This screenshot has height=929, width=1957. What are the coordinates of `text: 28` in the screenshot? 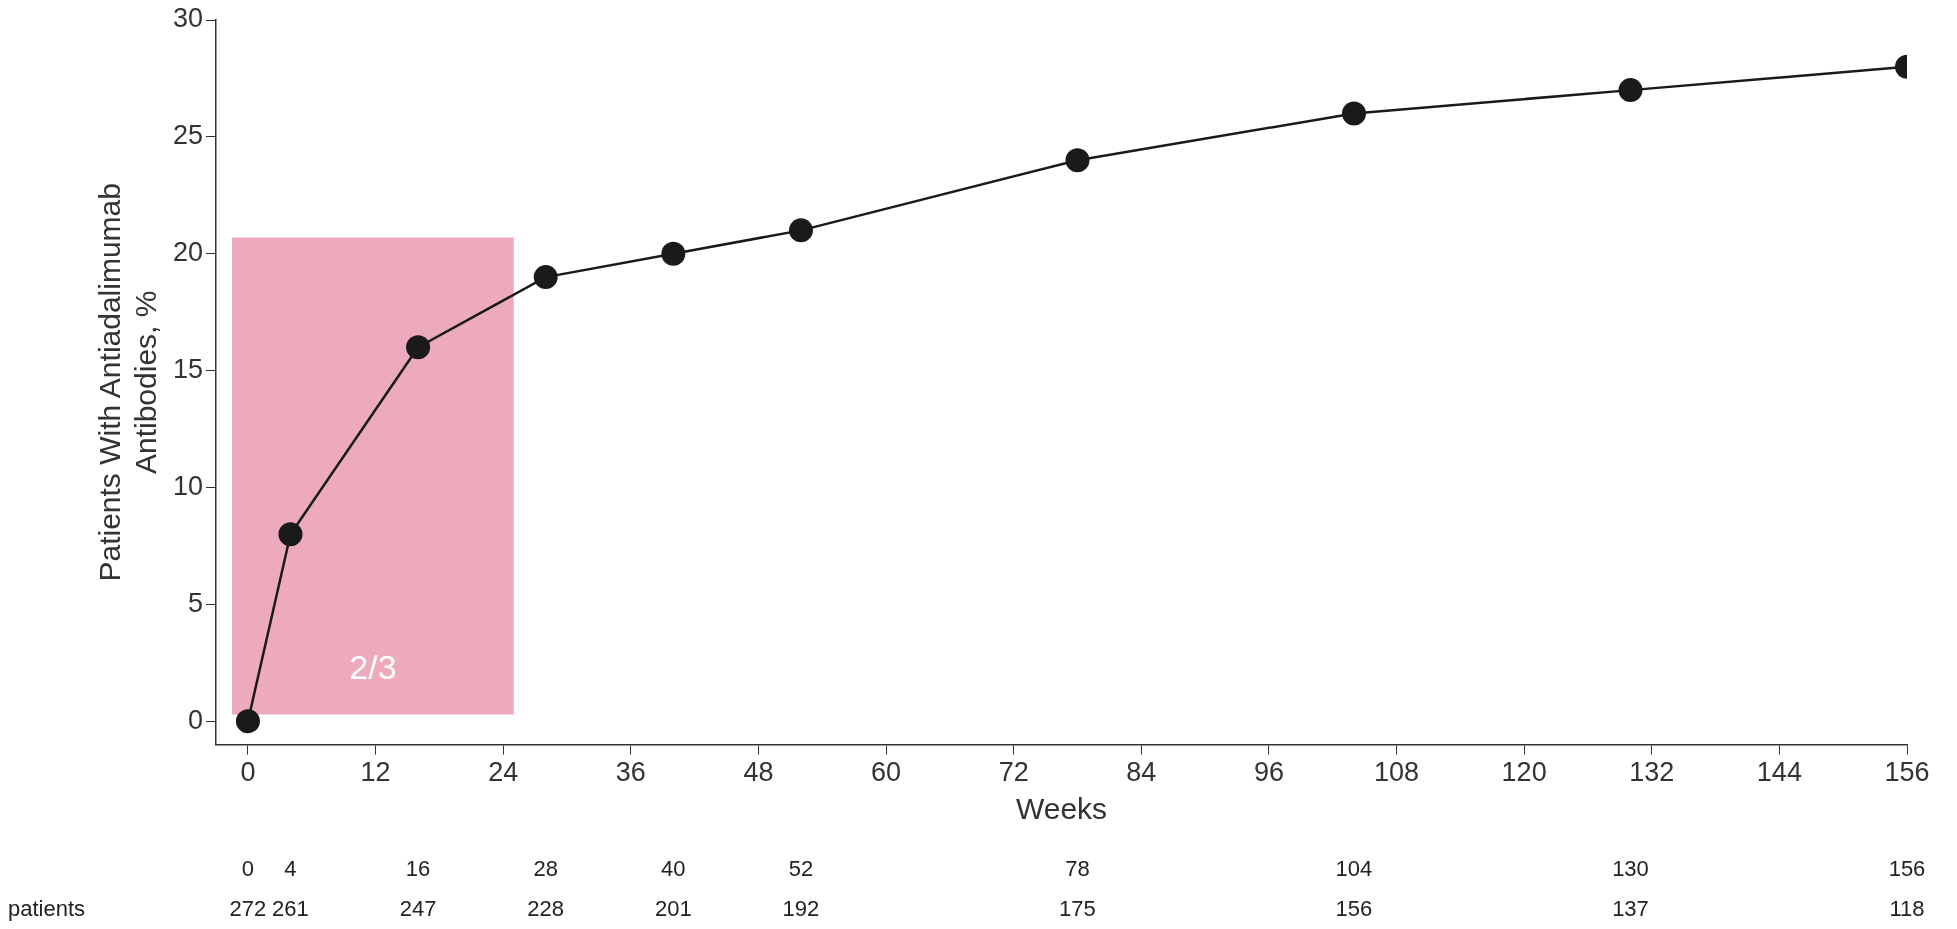 It's located at (545, 869).